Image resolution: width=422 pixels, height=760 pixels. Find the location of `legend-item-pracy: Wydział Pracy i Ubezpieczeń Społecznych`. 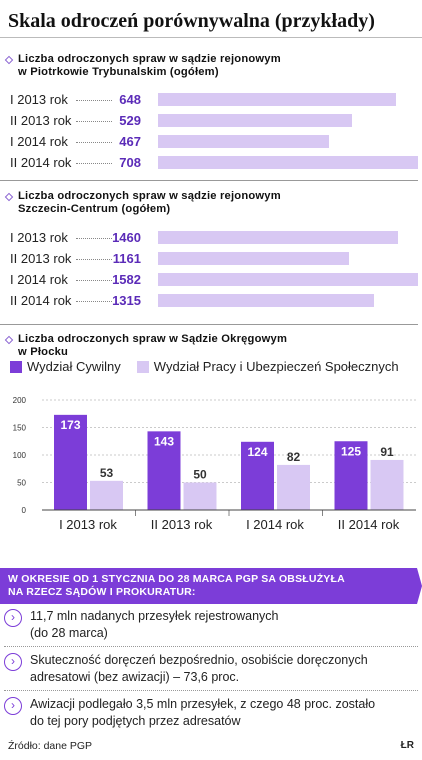

legend-item-pracy: Wydział Pracy i Ubezpieczeń Społecznych is located at coordinates (267, 366).